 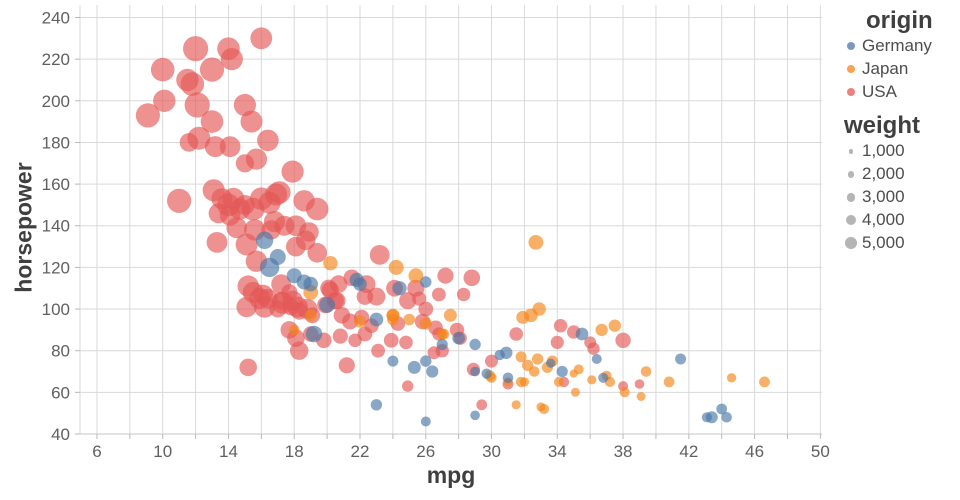 I want to click on legend-item-label: USA, so click(x=879, y=91).